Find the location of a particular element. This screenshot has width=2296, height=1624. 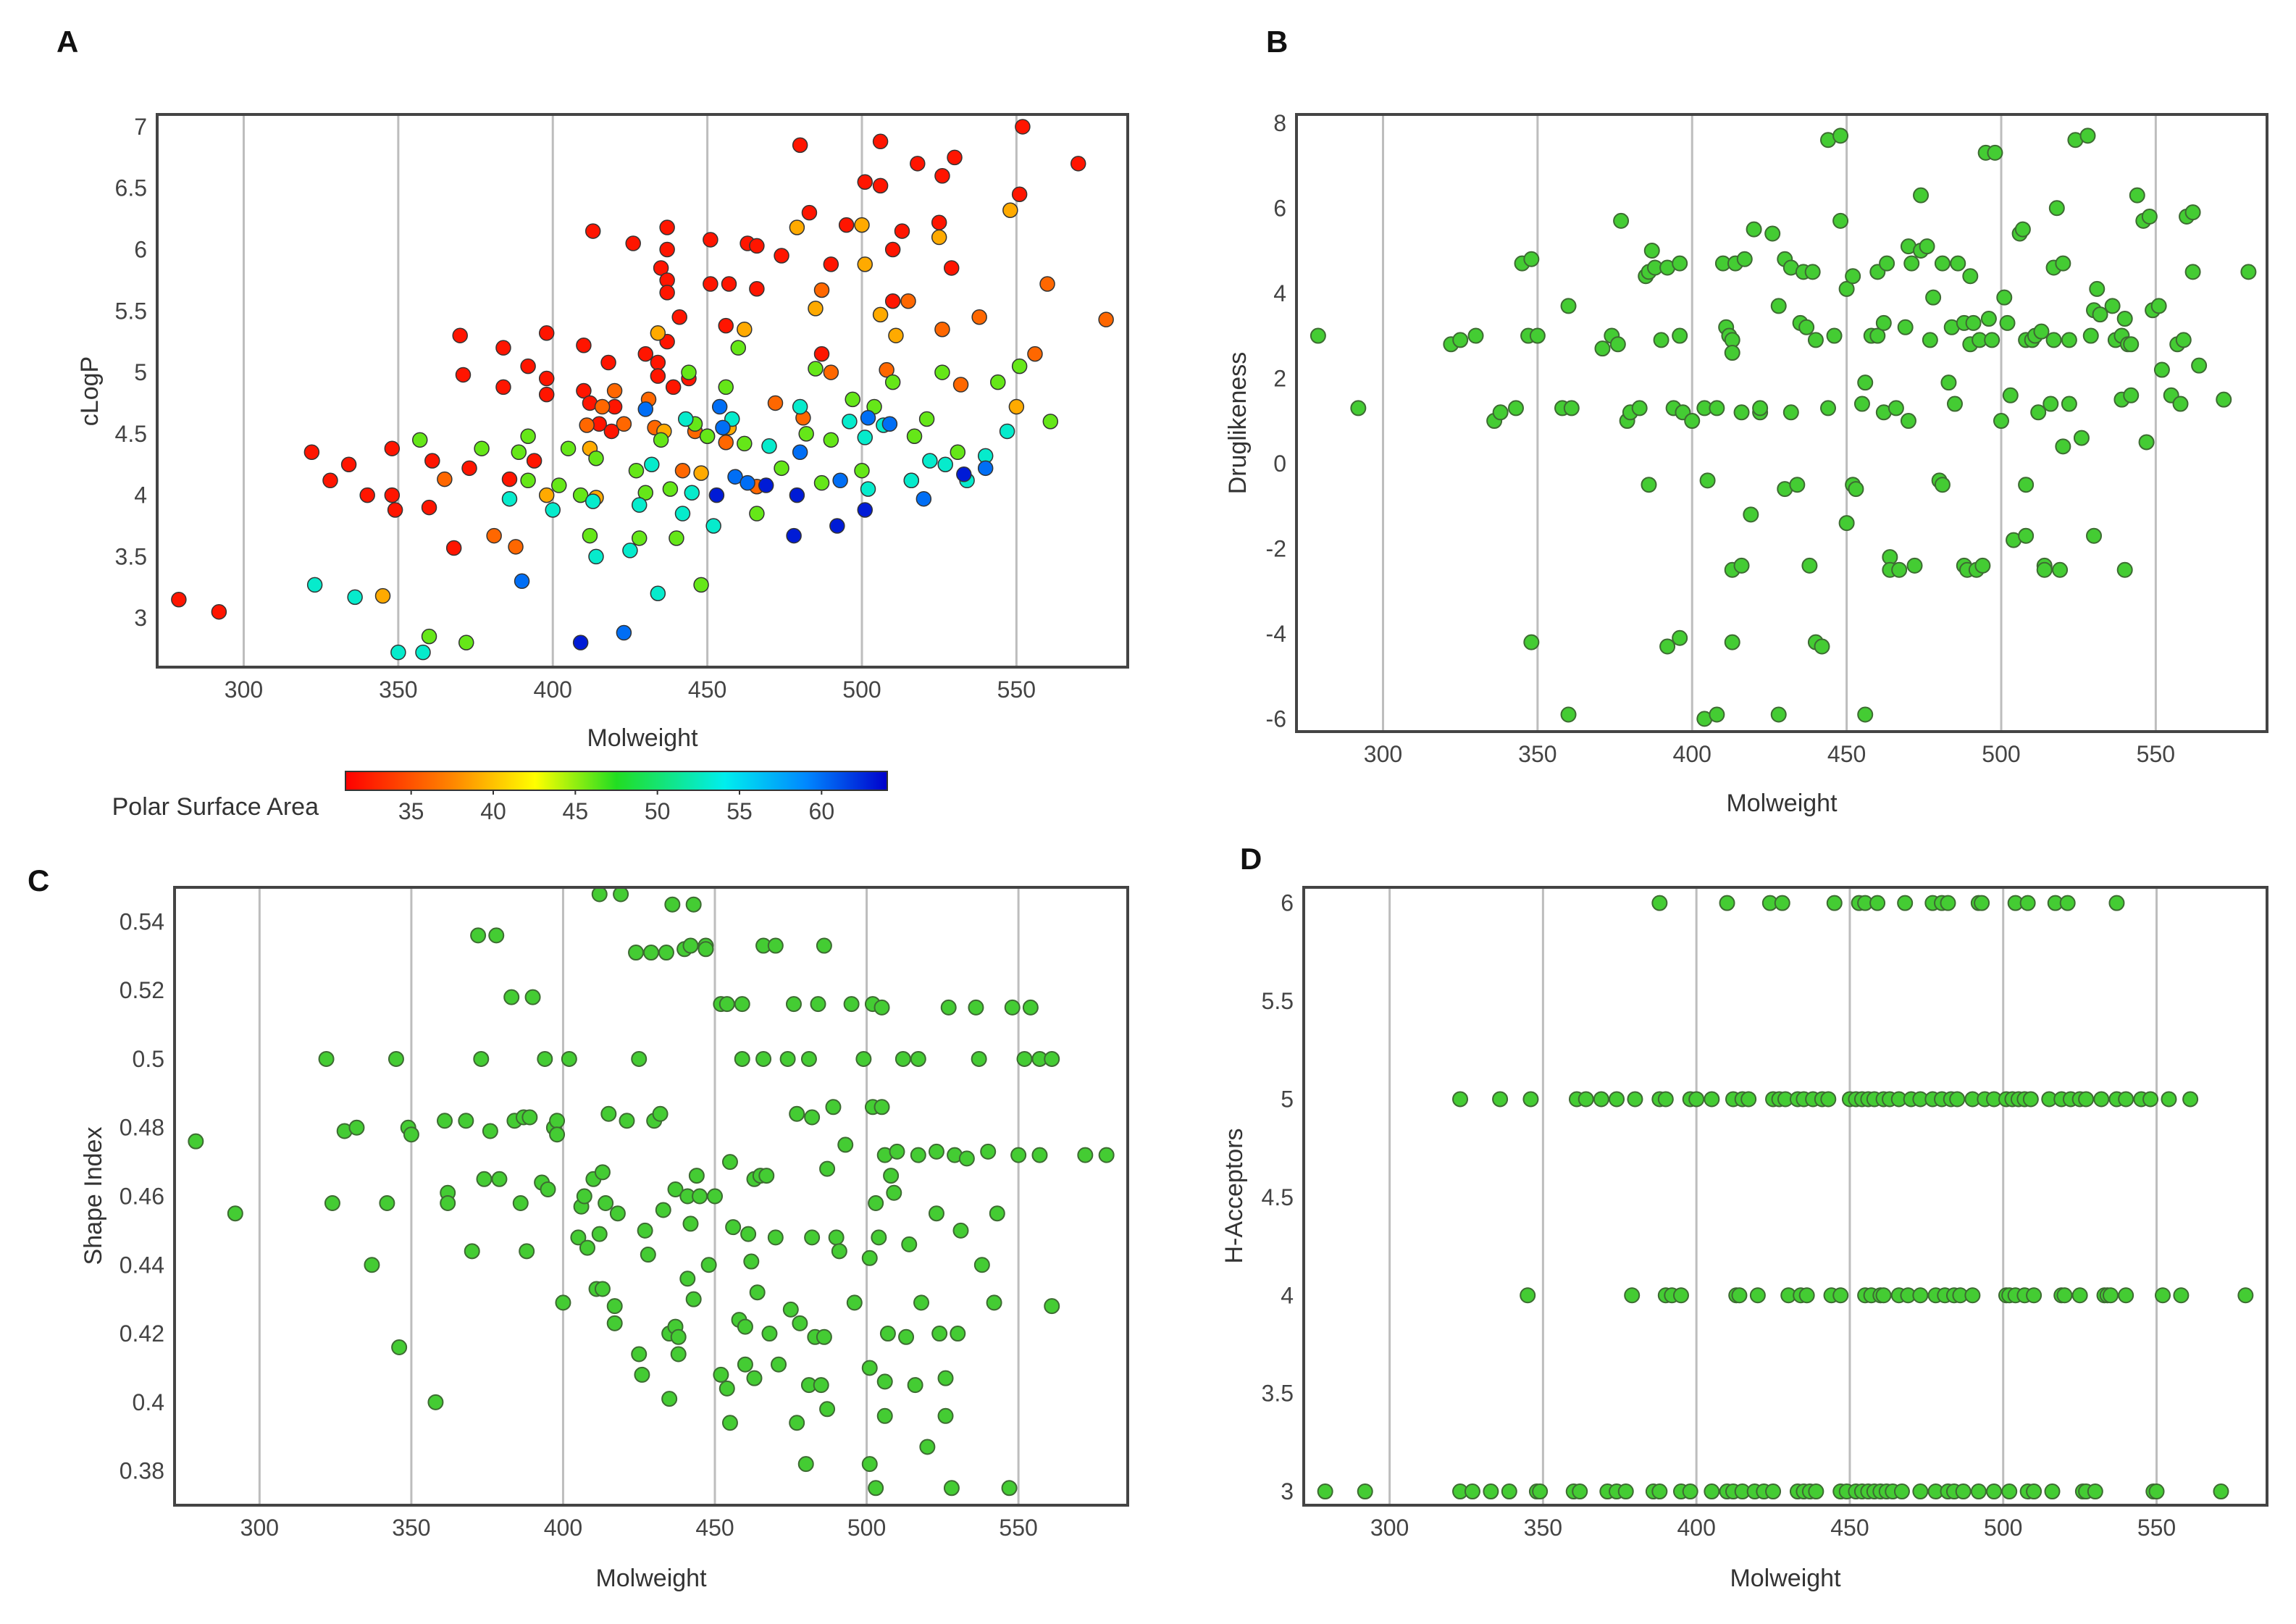

panel-a-y-axis-label: cLogP is located at coordinates (90, 391).